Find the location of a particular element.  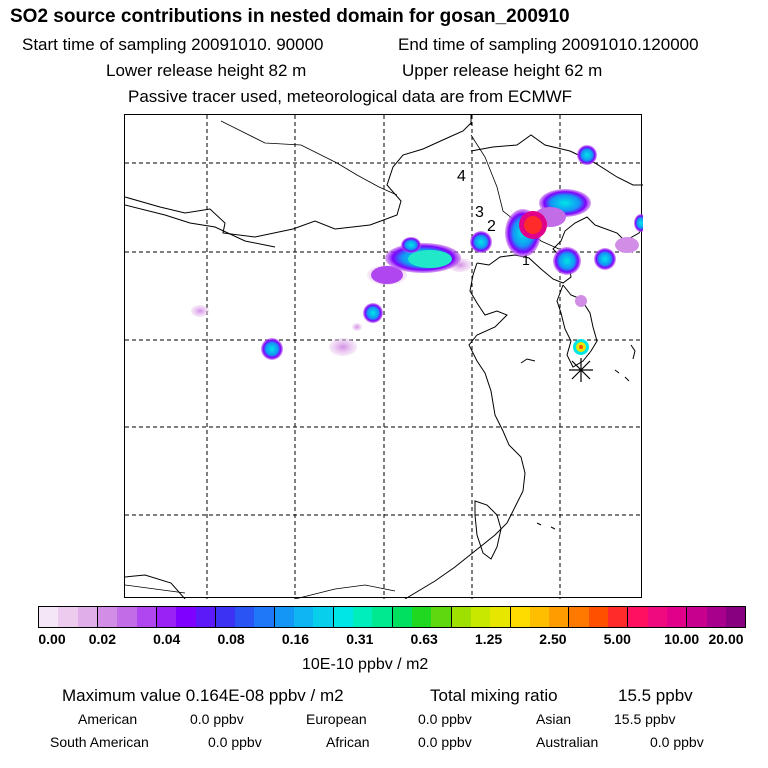

start-time: Start time of sampling 20091010. 90000 is located at coordinates (173, 44).